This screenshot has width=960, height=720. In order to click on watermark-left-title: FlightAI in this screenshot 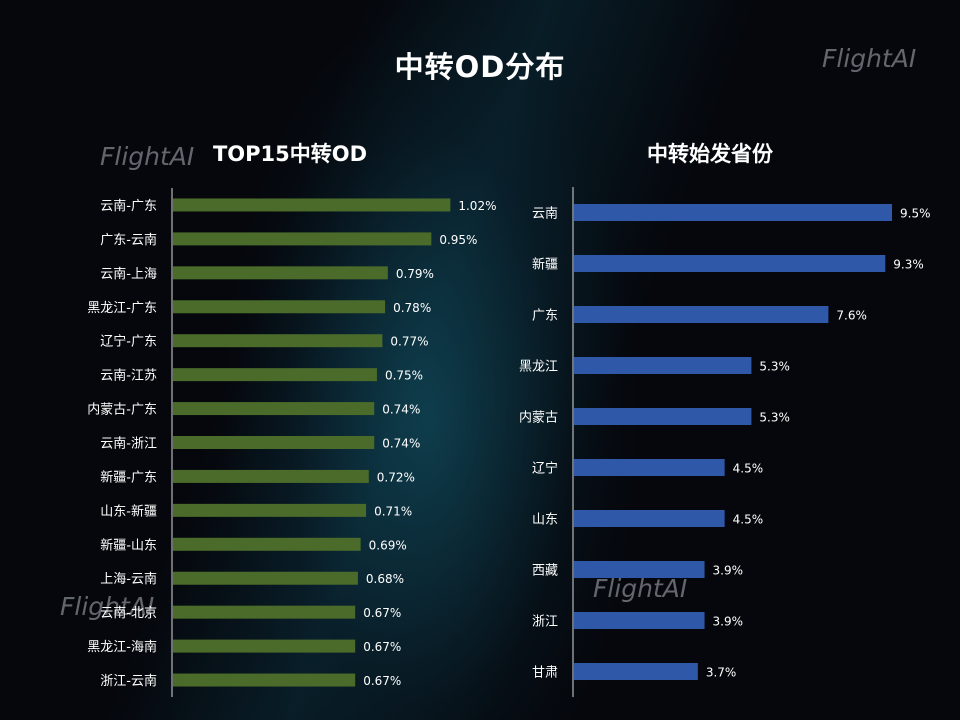, I will do `click(147, 156)`.